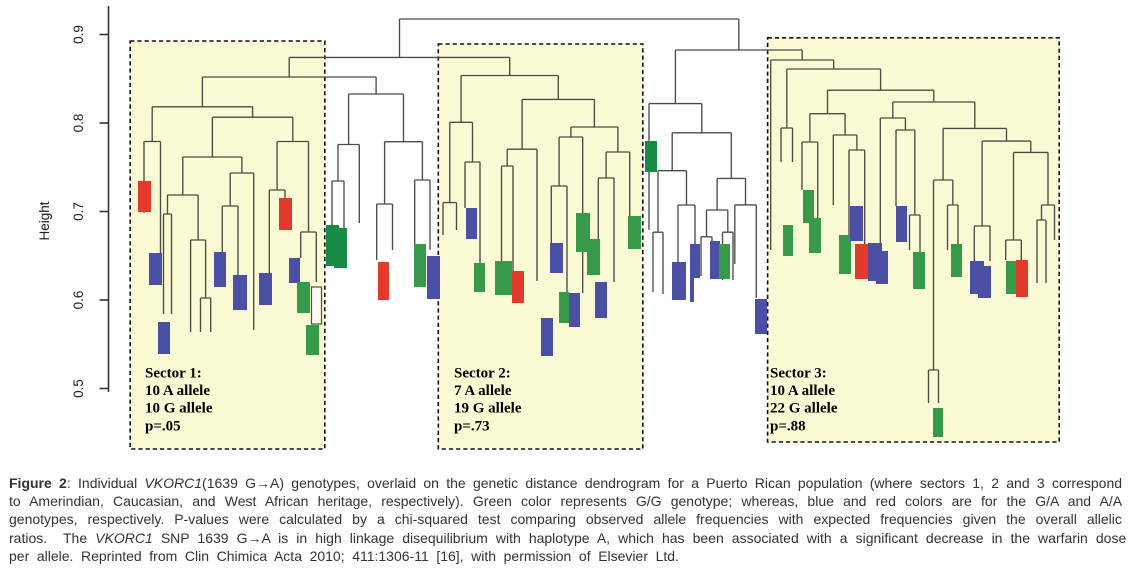 The height and width of the screenshot is (570, 1131). Describe the element at coordinates (488, 409) in the screenshot. I see `svg-text: 19 G allele` at that location.